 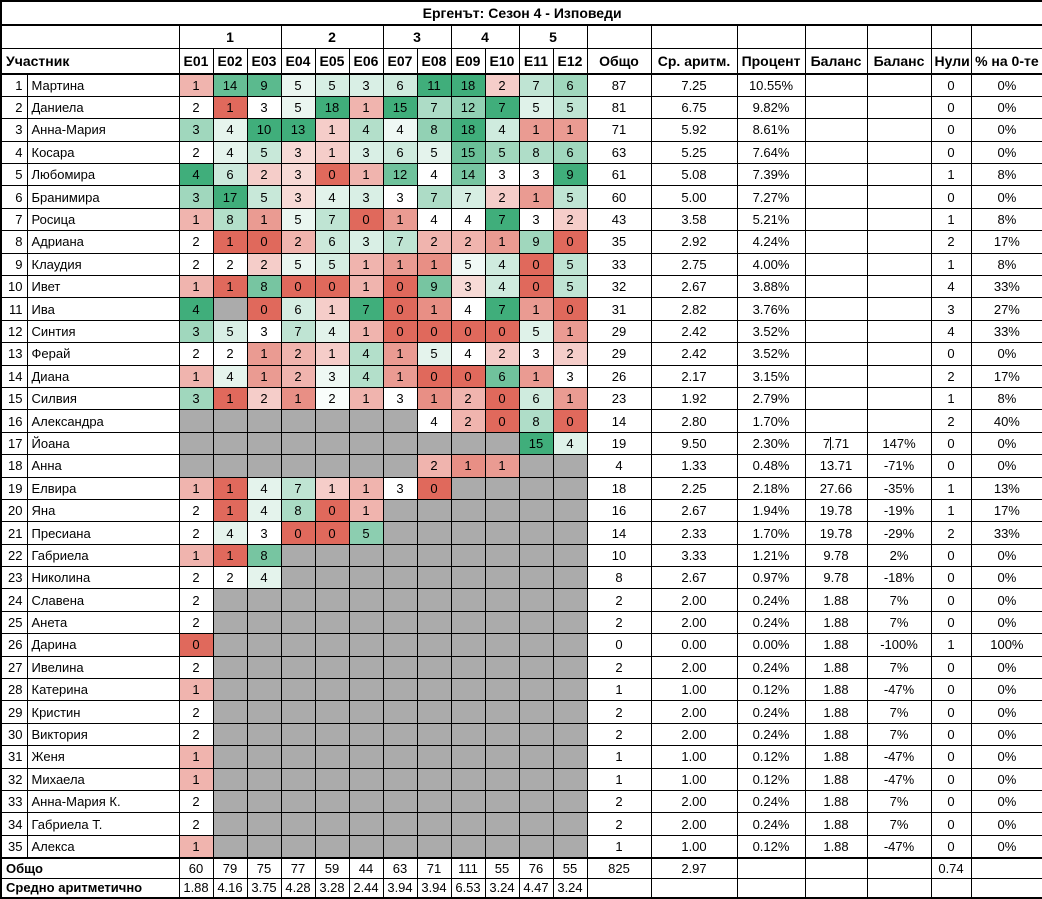 I want to click on column-header-e06: E06, so click(x=366, y=61).